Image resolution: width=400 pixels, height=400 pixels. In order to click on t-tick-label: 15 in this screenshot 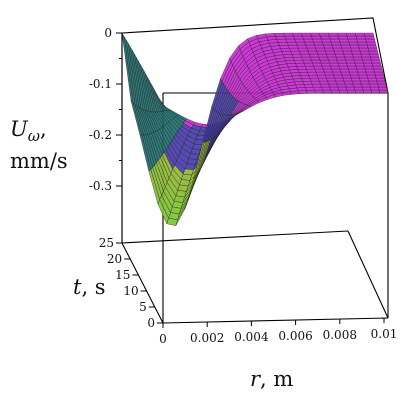, I will do `click(122, 275)`.